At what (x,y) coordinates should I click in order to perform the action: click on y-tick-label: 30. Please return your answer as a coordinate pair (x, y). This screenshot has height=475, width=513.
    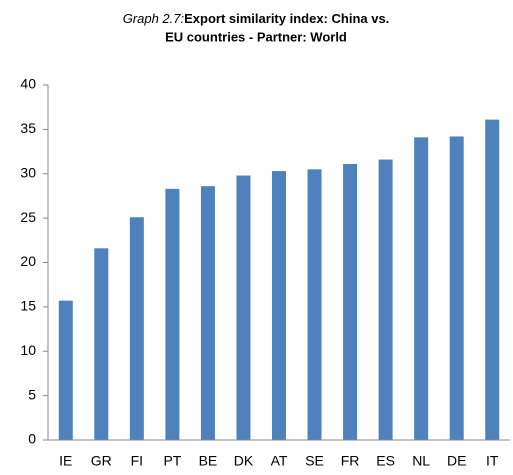
    Looking at the image, I should click on (28, 172).